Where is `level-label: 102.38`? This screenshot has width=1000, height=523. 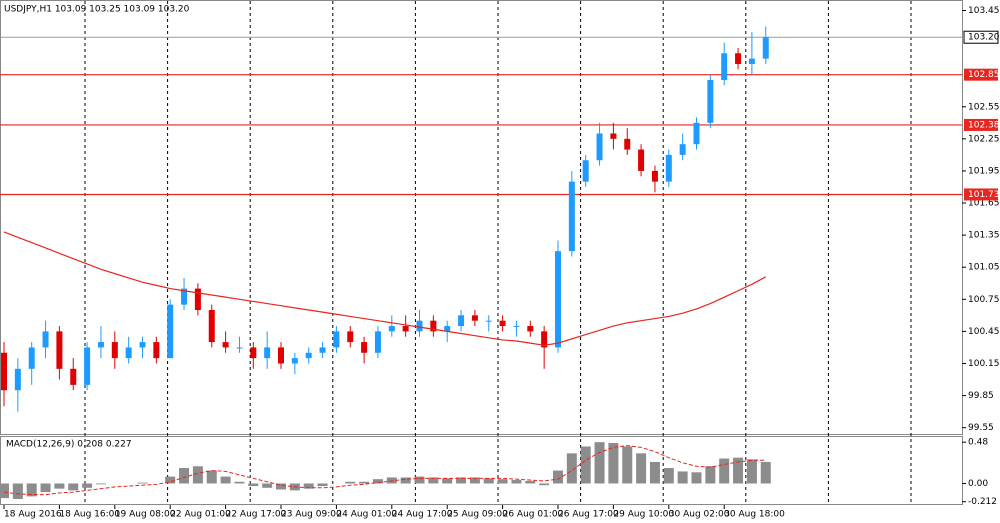 level-label: 102.38 is located at coordinates (984, 125).